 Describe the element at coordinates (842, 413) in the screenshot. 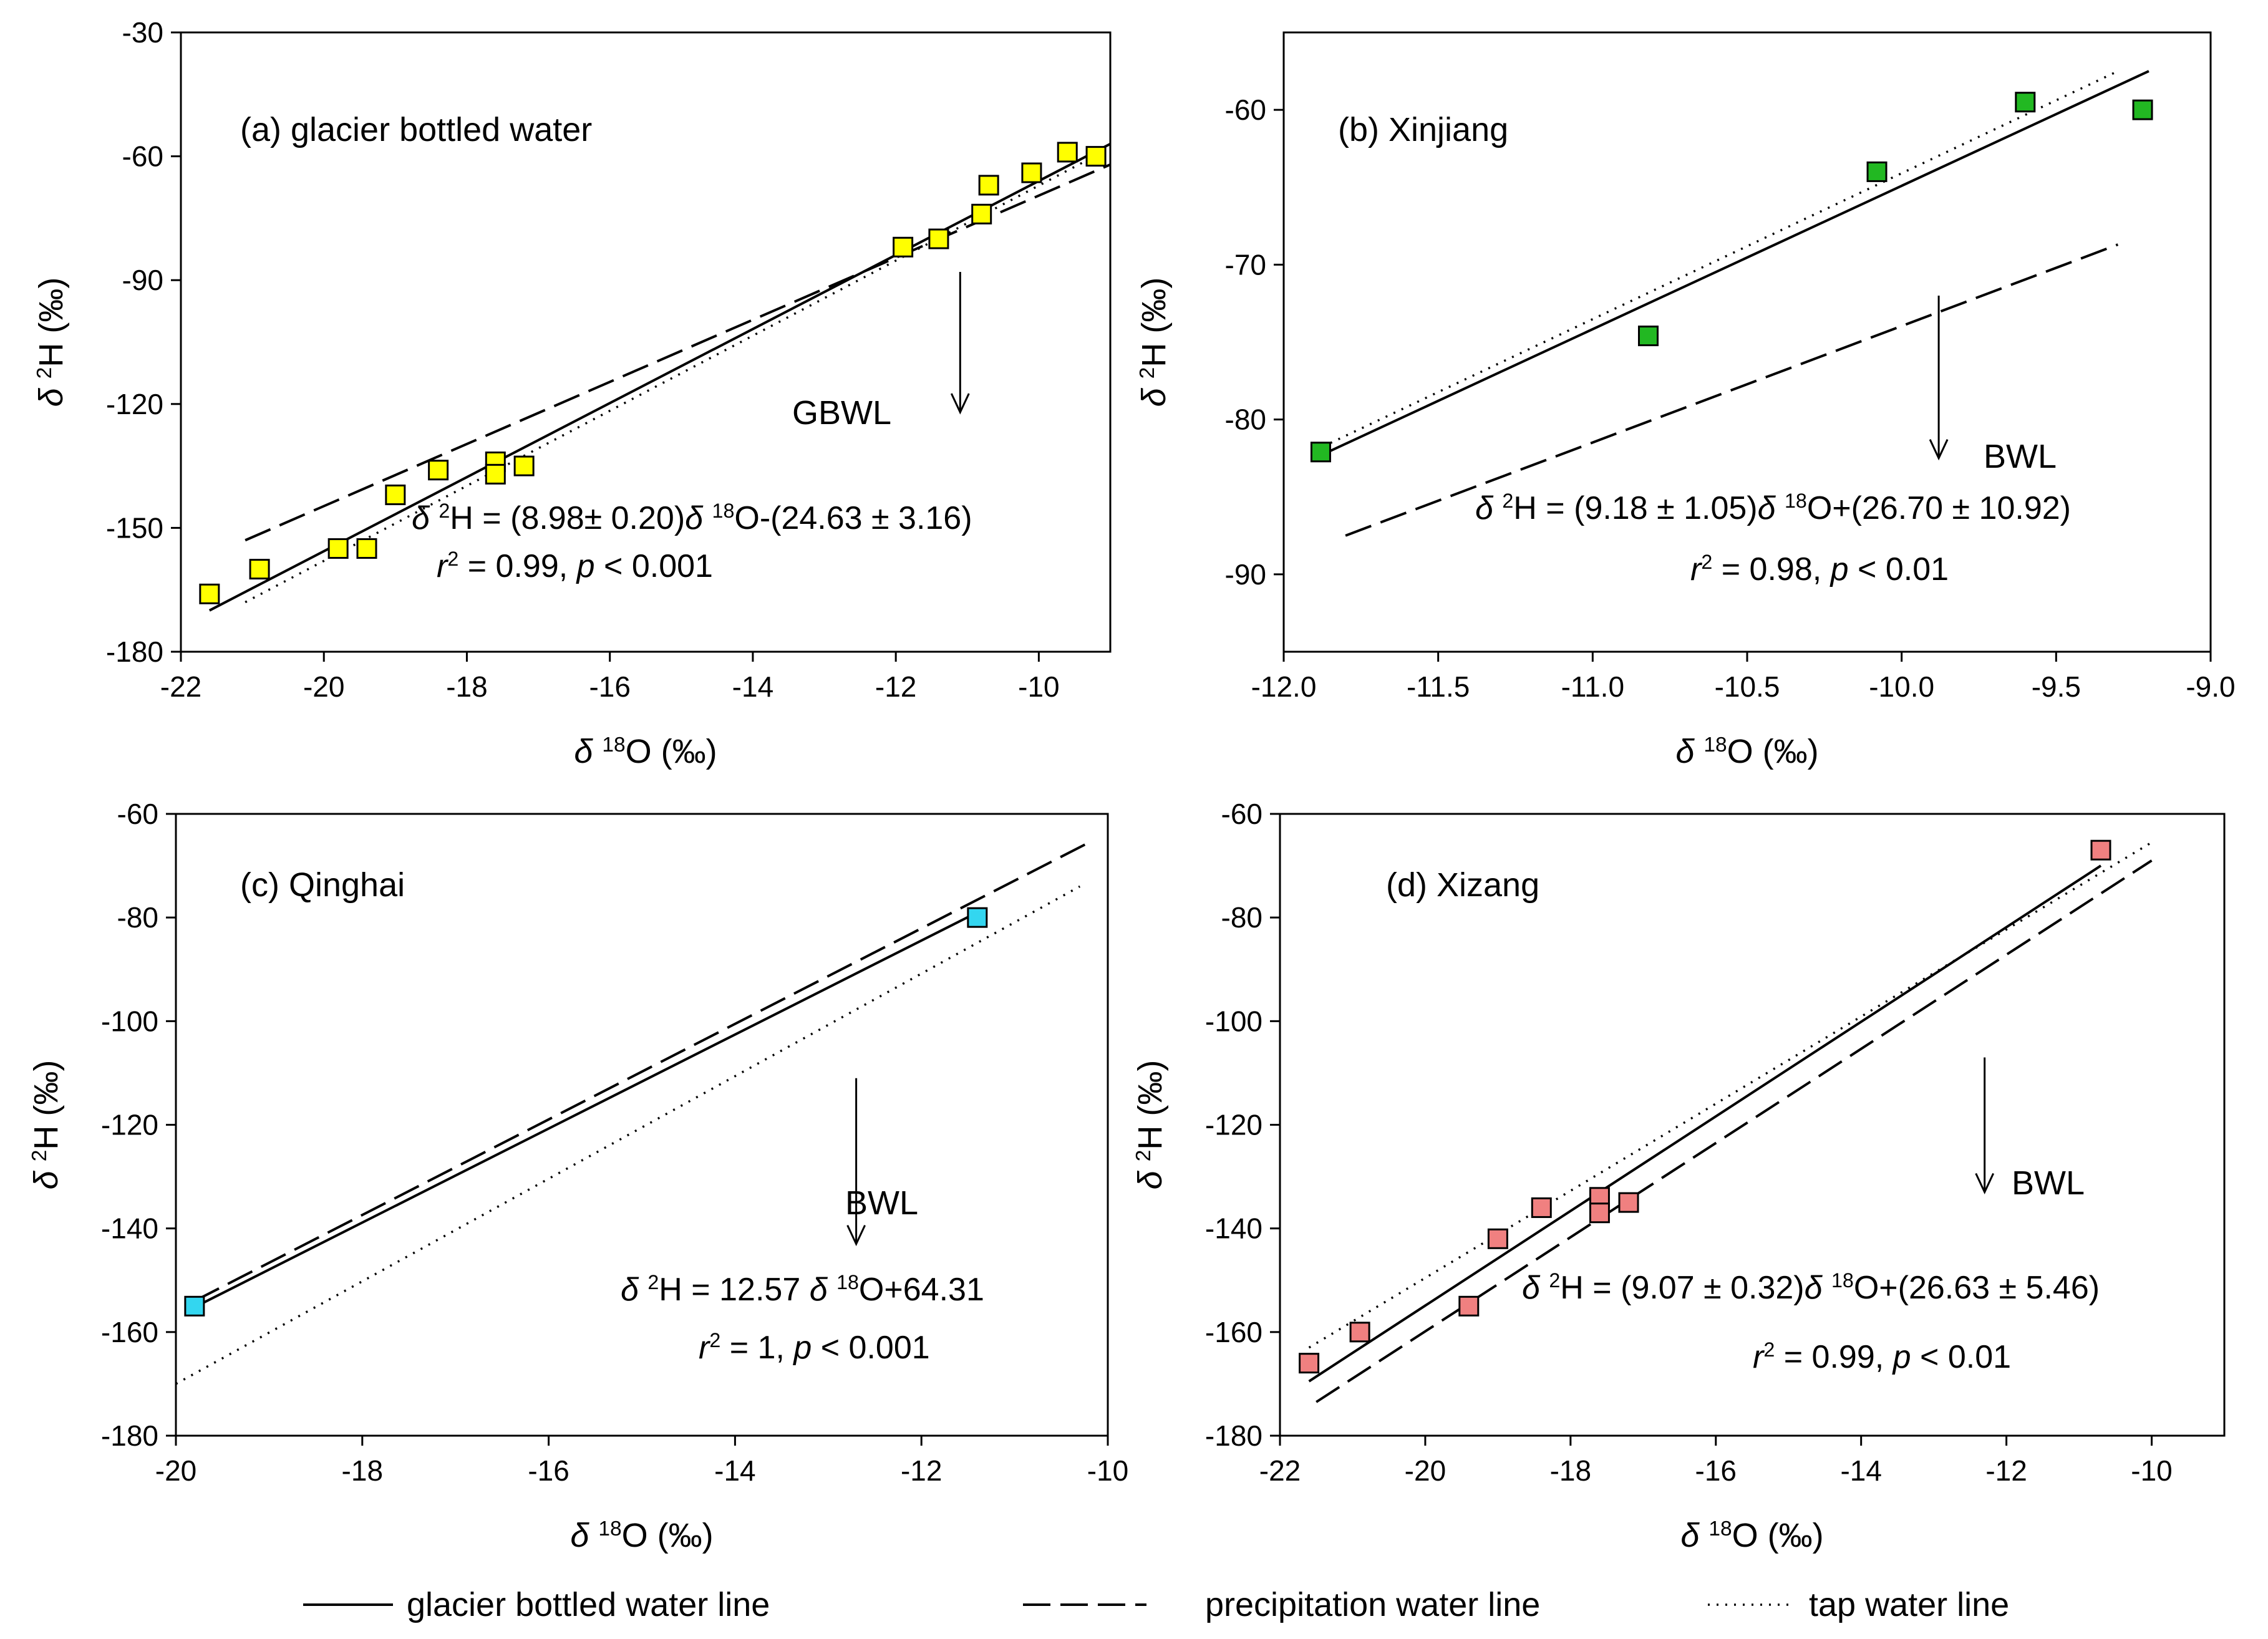

I see `line-label: GBWL` at that location.